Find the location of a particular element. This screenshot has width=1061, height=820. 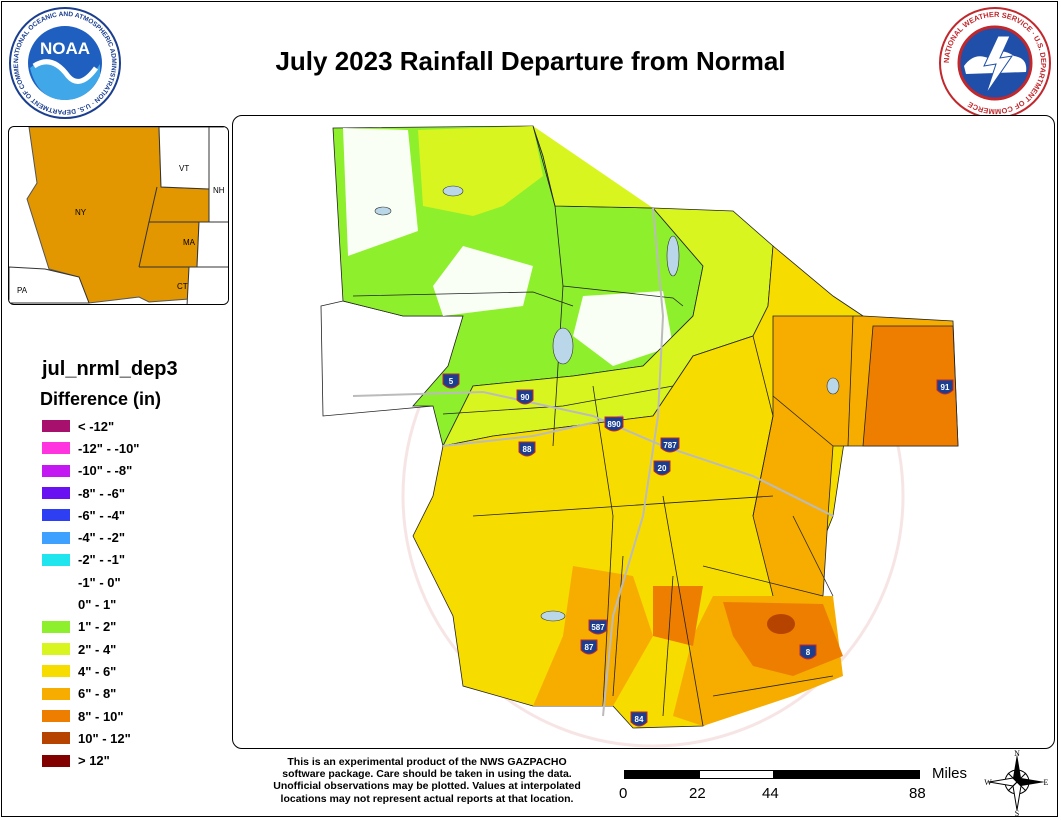

legend-label: < -12" is located at coordinates (96, 426).